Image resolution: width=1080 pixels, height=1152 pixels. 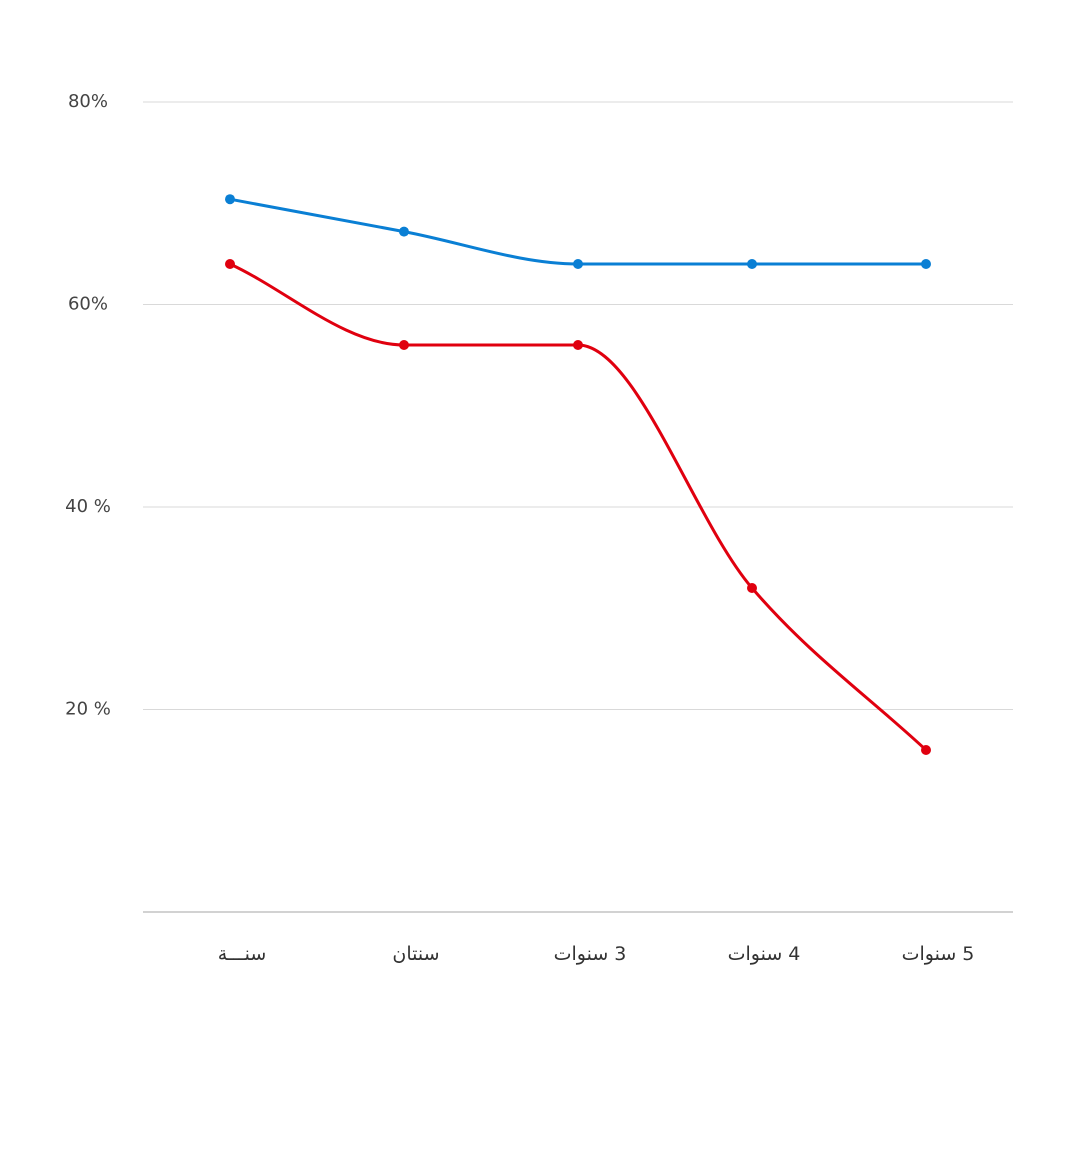 I want to click on x-axis-labels: سنـــة سنتان 3 سنوات 4 سنوات 5 سنوات, so click(x=596, y=954).